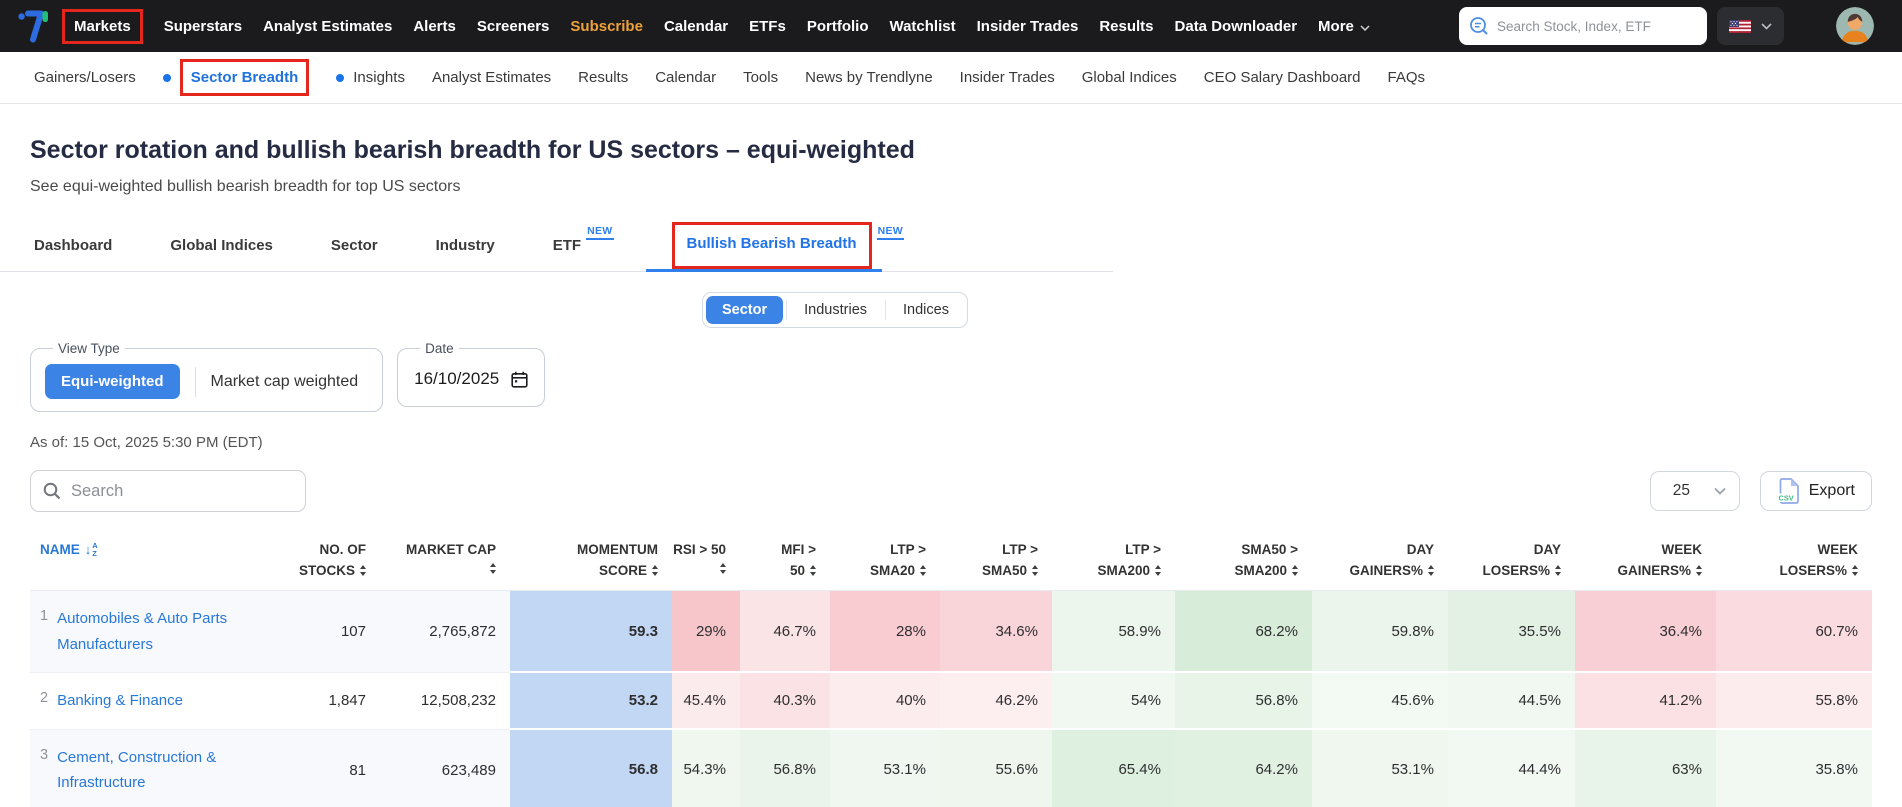  I want to click on subnav-item-label: Sector Breadth, so click(244, 77).